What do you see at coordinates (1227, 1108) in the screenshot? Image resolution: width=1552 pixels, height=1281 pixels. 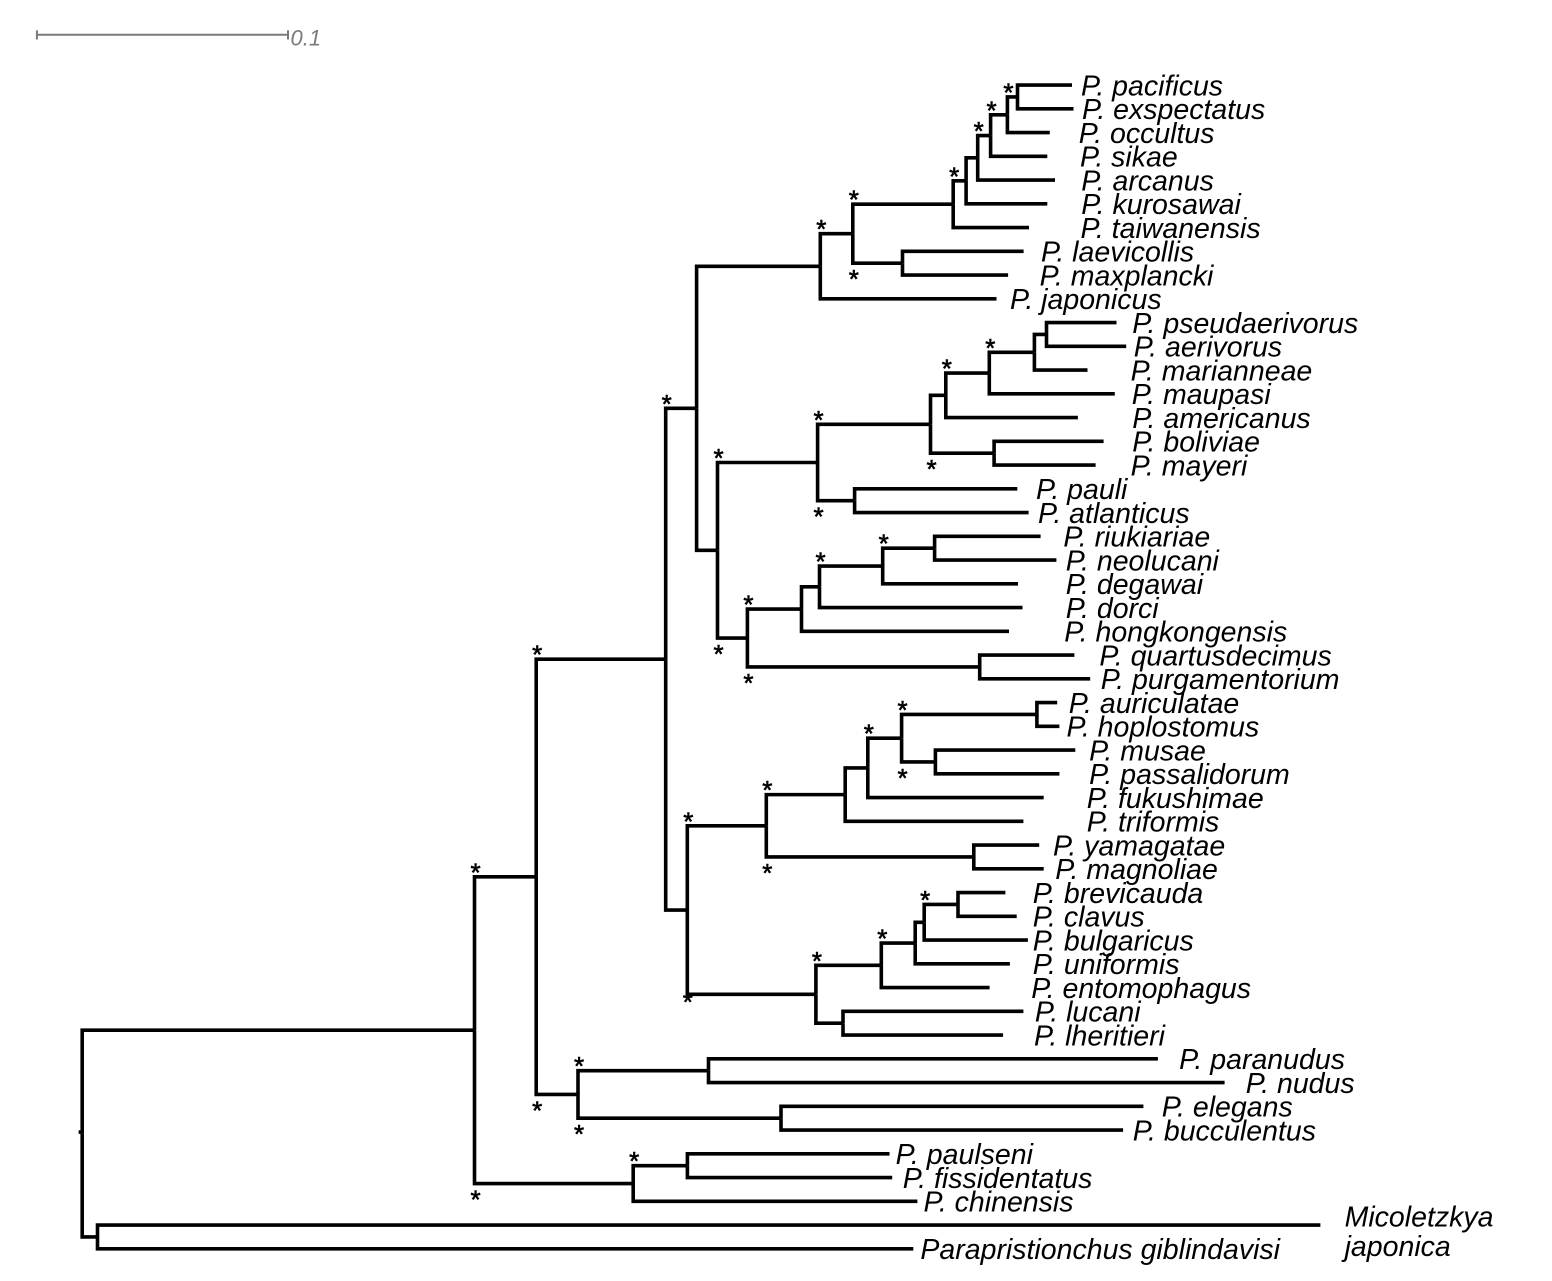 I see `svg-text: P. elegans` at bounding box center [1227, 1108].